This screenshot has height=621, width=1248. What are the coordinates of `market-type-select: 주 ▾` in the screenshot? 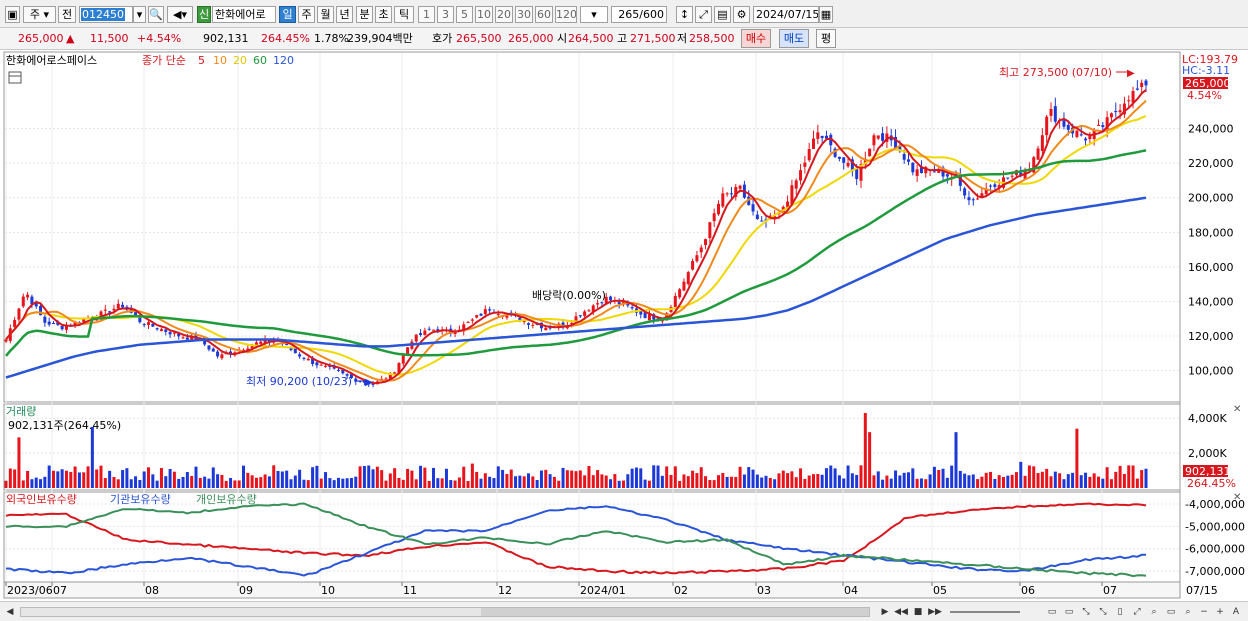 It's located at (39, 14).